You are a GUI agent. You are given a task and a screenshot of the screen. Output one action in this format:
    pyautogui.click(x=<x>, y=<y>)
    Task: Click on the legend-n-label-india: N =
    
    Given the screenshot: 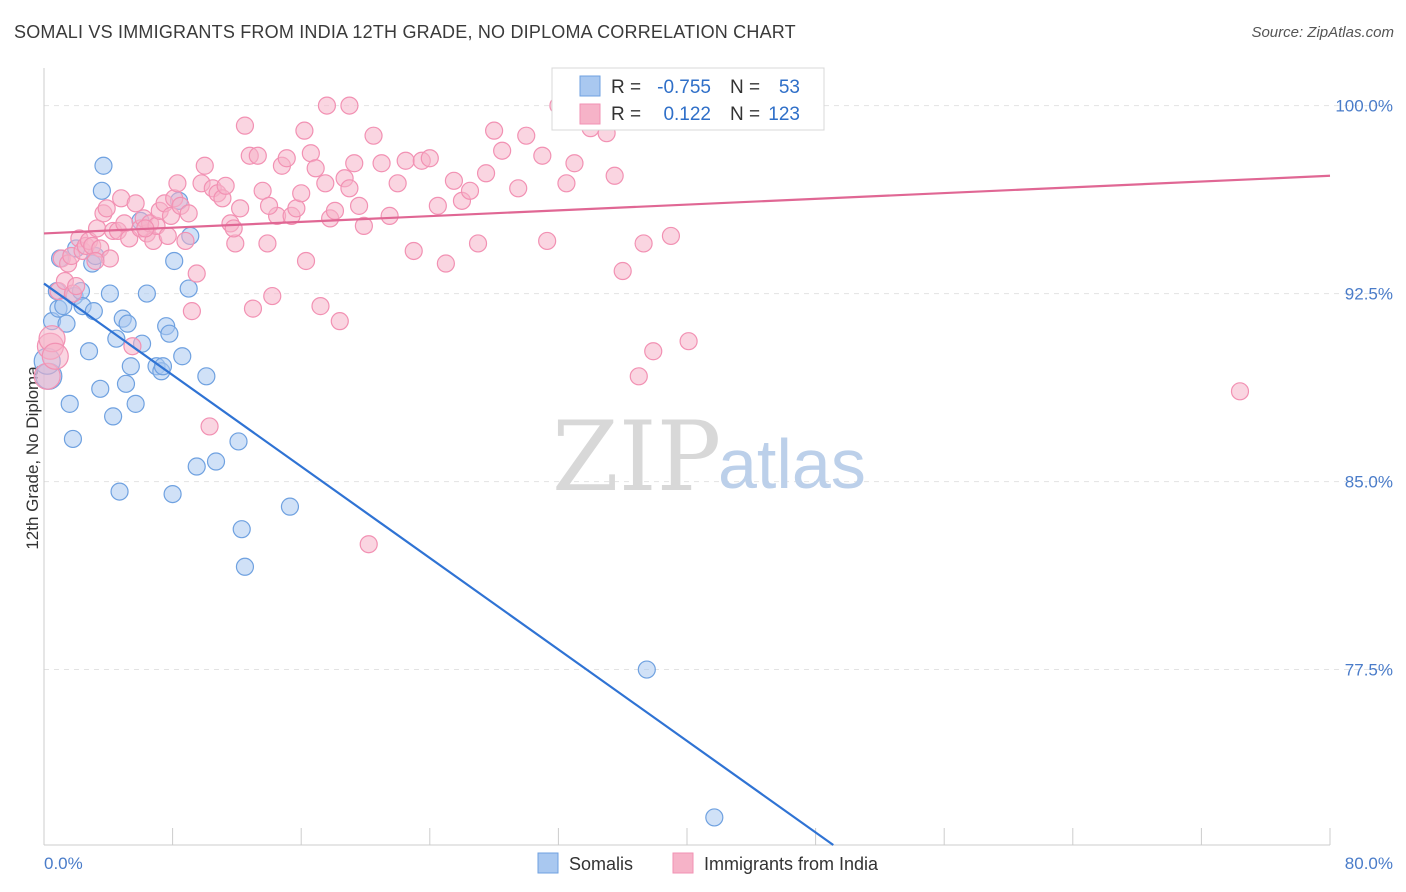 What is the action you would take?
    pyautogui.click(x=745, y=114)
    